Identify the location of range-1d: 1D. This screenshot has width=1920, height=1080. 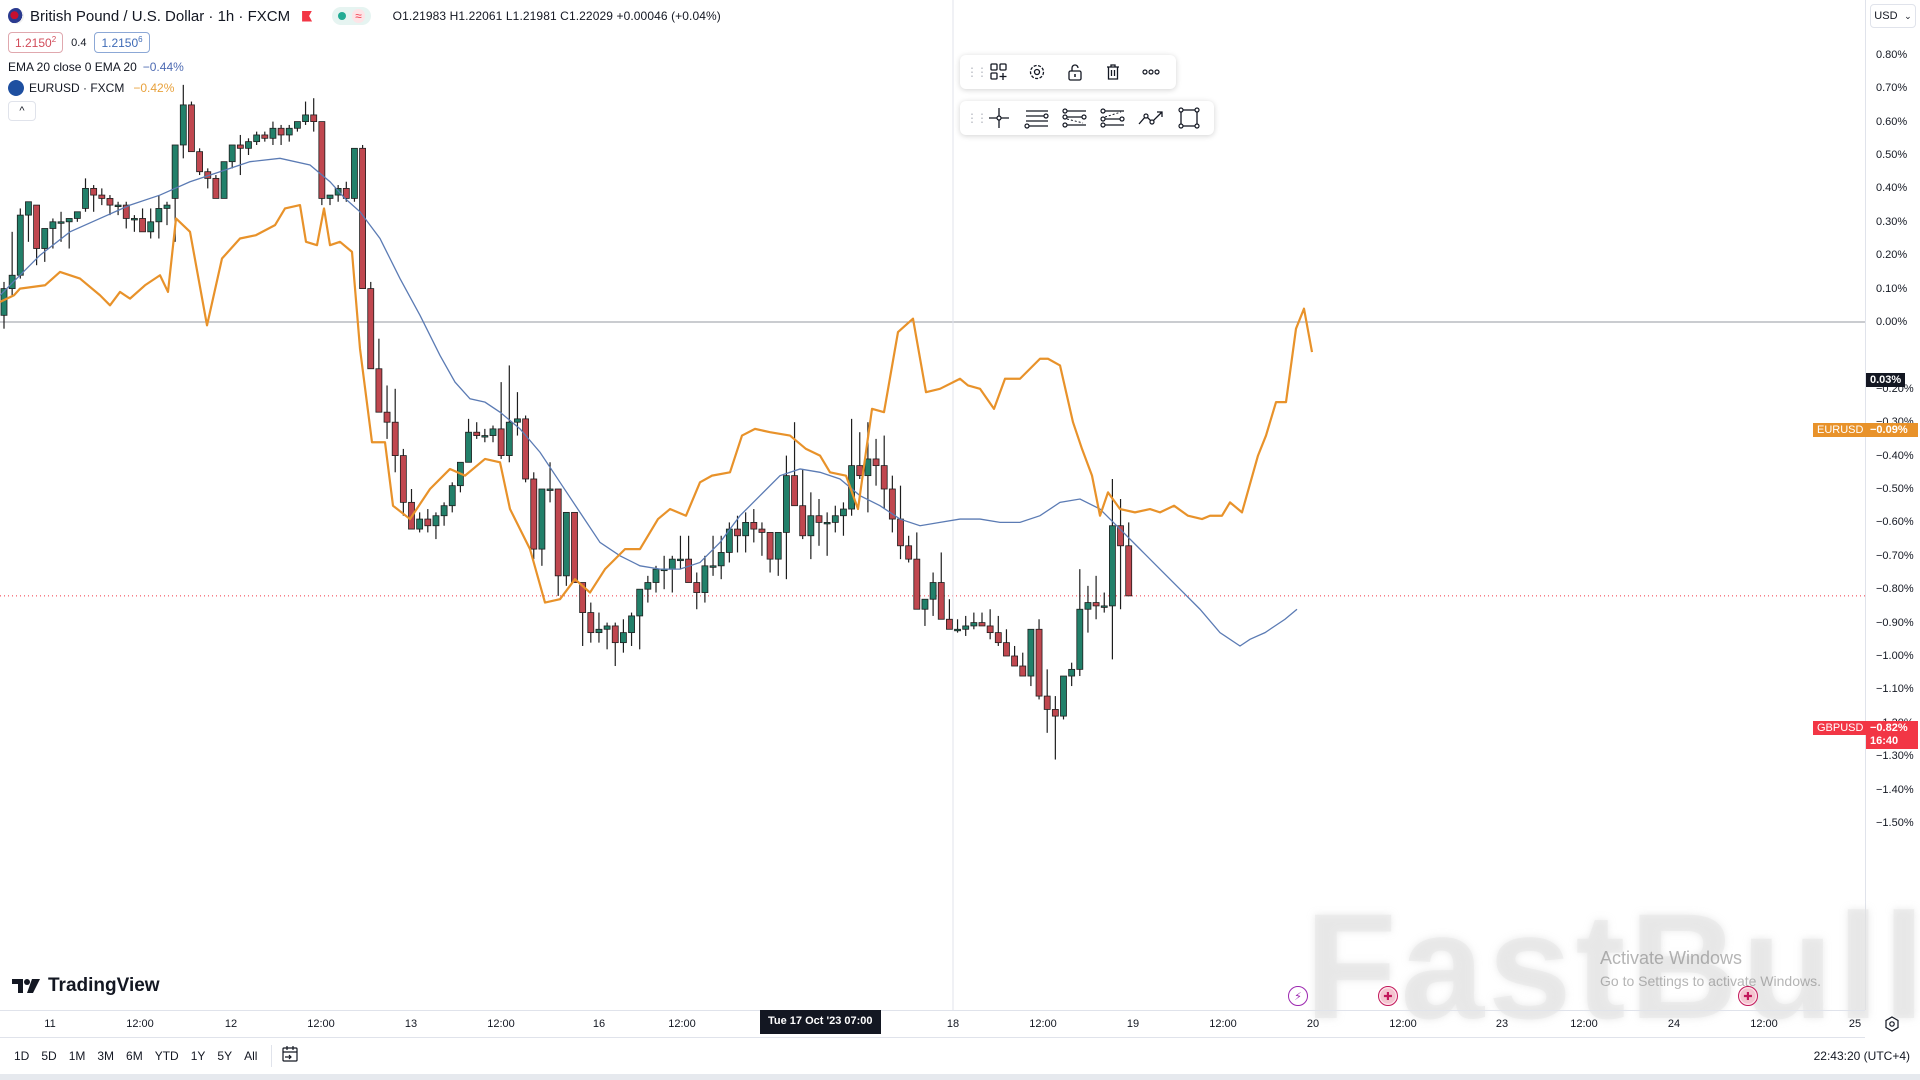
(22, 1056).